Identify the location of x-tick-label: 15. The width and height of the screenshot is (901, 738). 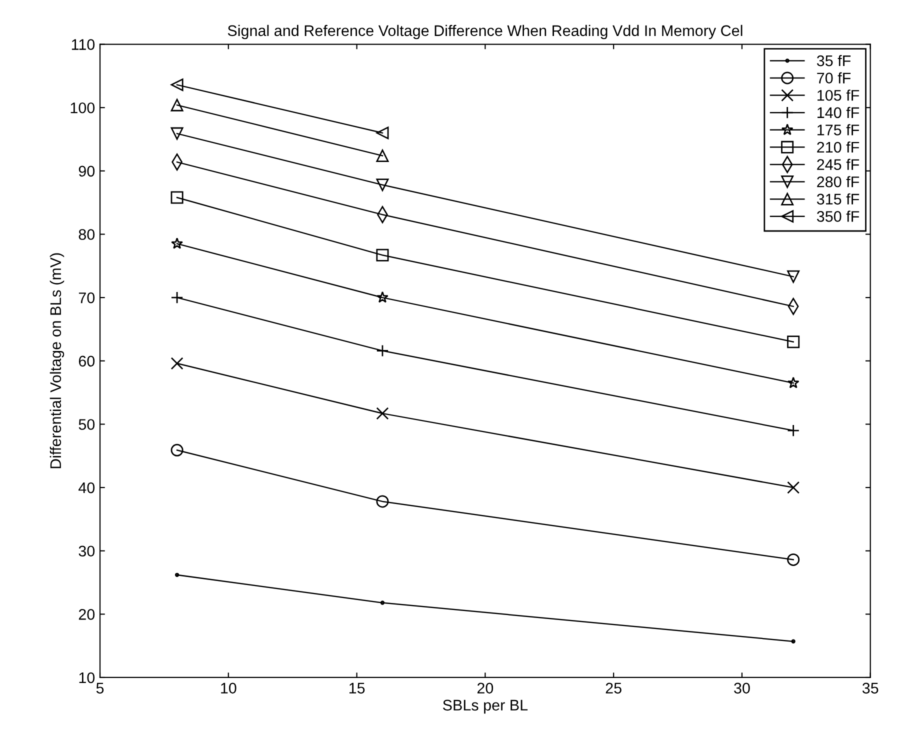
(357, 688).